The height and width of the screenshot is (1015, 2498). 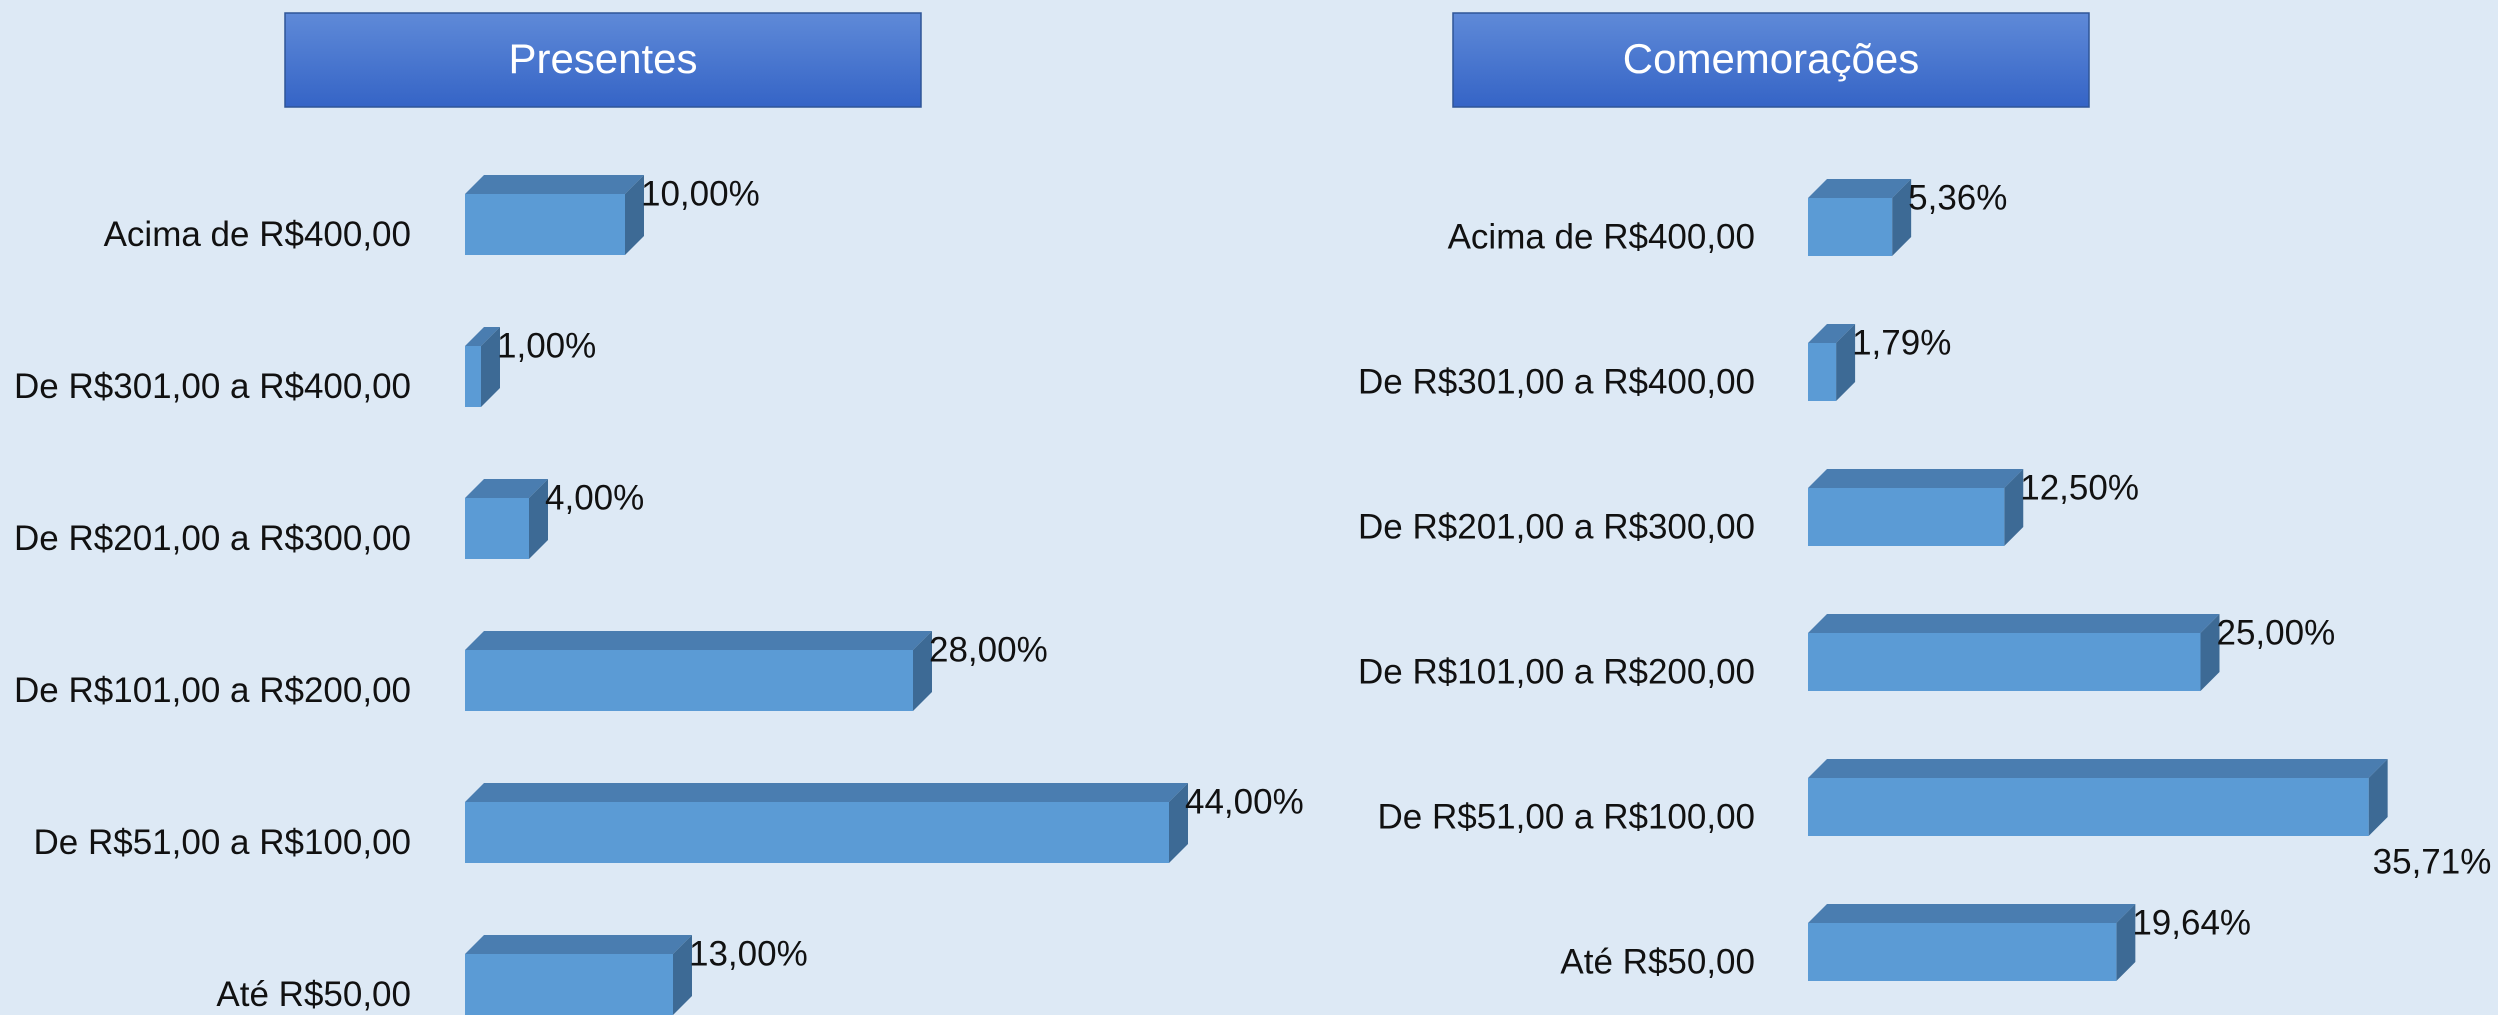 I want to click on value-label: 1,00%, so click(x=546, y=345).